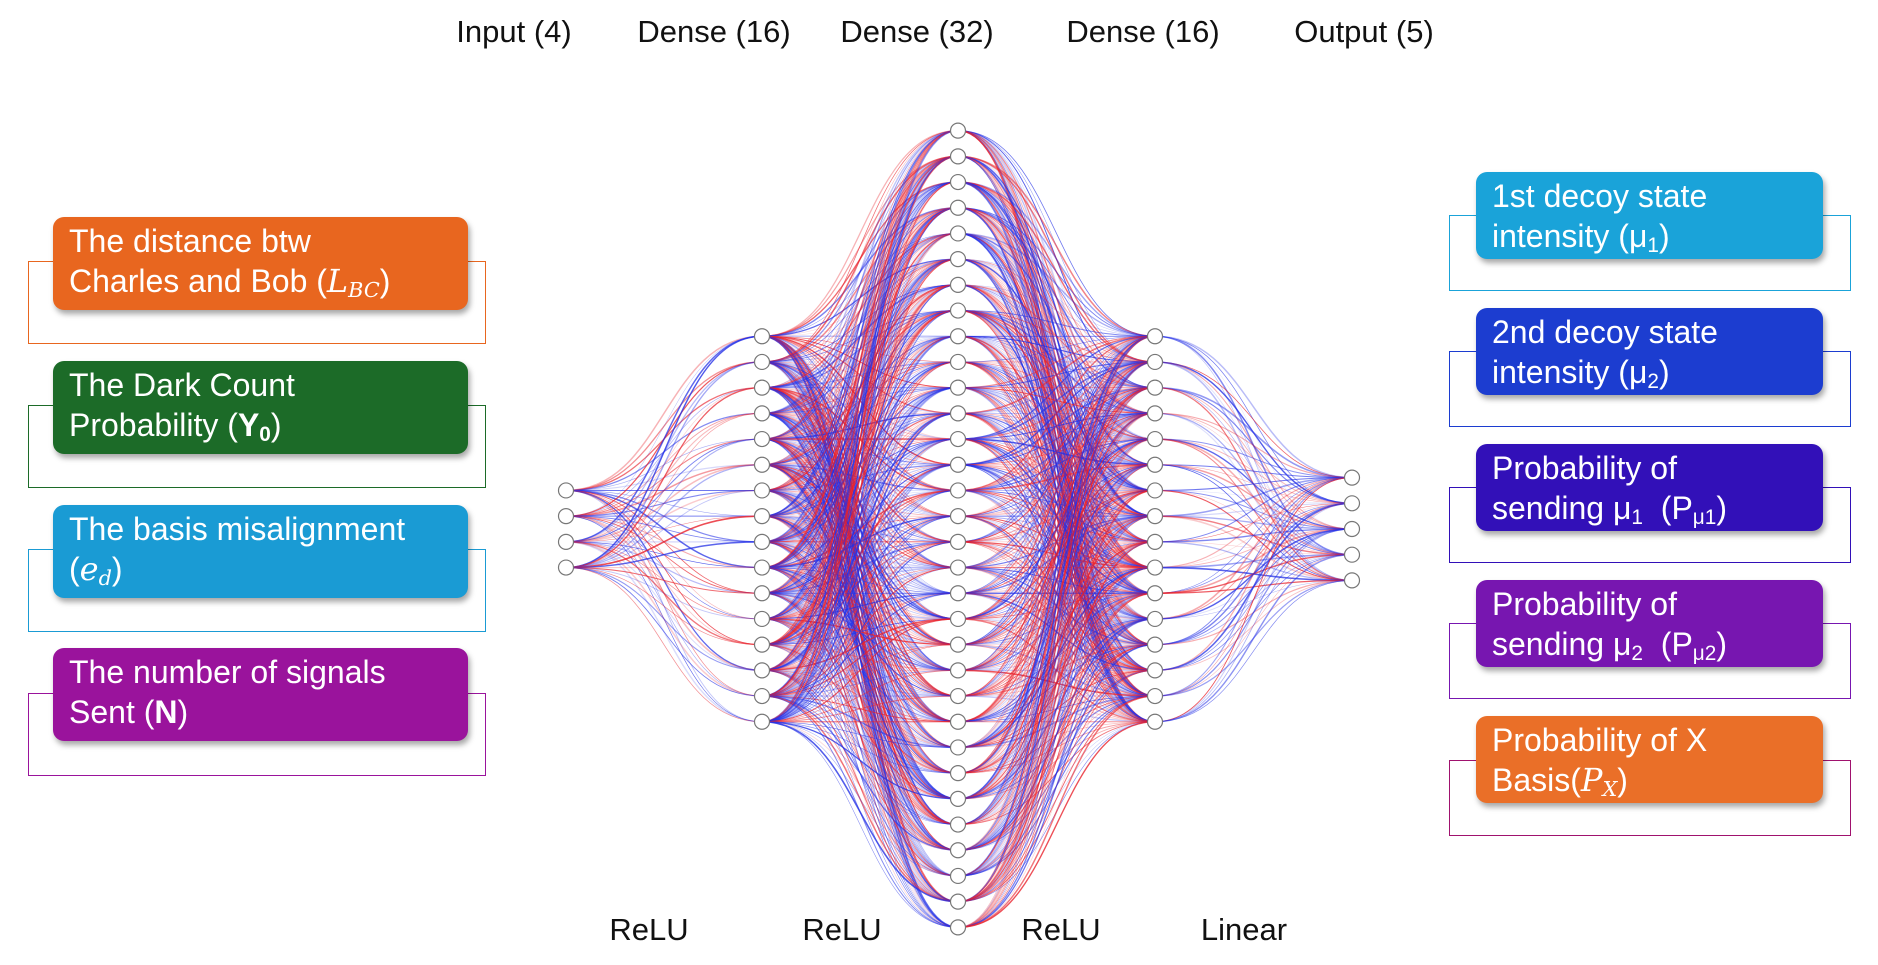 The width and height of the screenshot is (1878, 965). Describe the element at coordinates (1143, 31) in the screenshot. I see `layer-title-dense-3: Dense (16)` at that location.